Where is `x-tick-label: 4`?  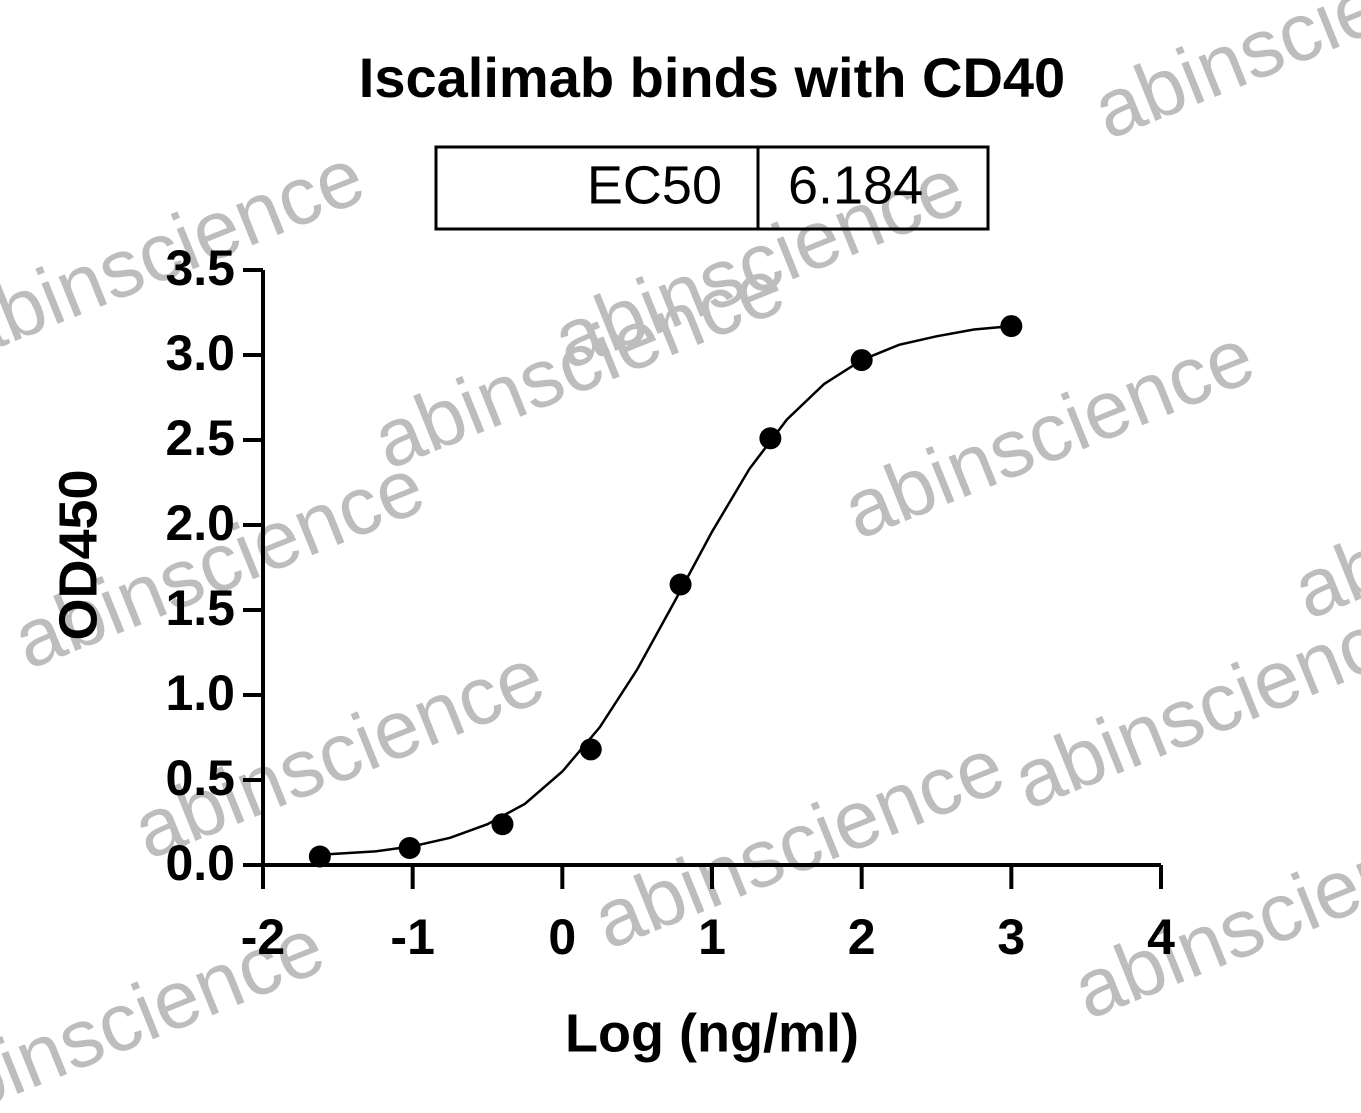
x-tick-label: 4 is located at coordinates (1161, 937).